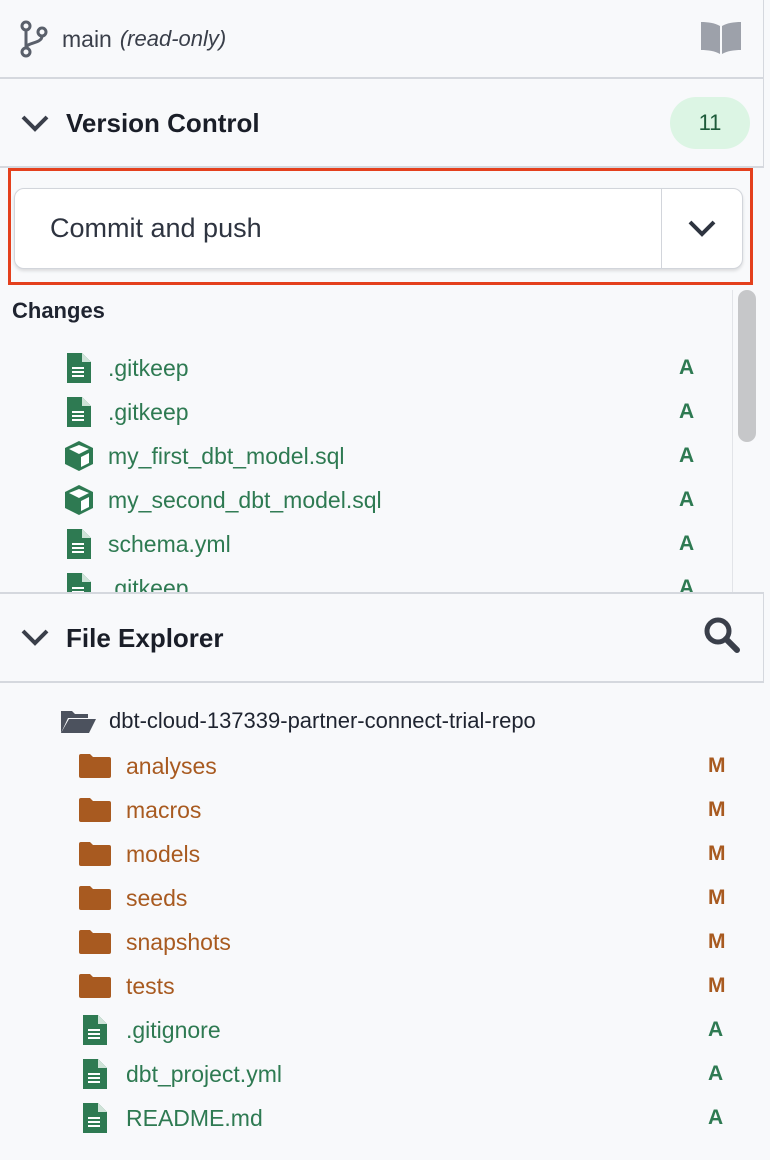 The height and width of the screenshot is (1160, 770). I want to click on branch-bar: main (read-only), so click(382, 39).